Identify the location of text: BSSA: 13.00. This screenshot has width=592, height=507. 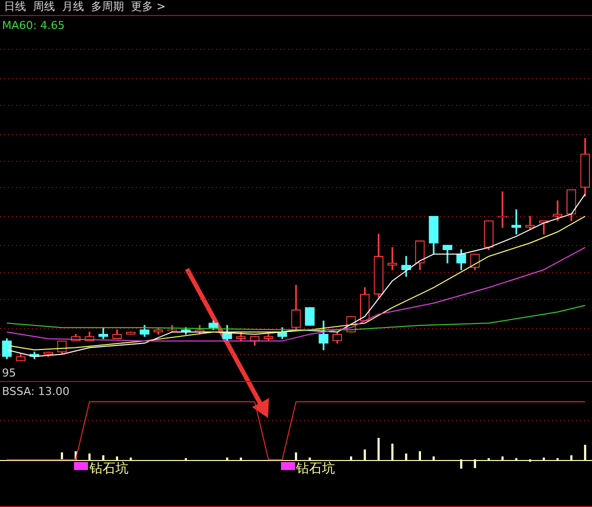
(36, 391).